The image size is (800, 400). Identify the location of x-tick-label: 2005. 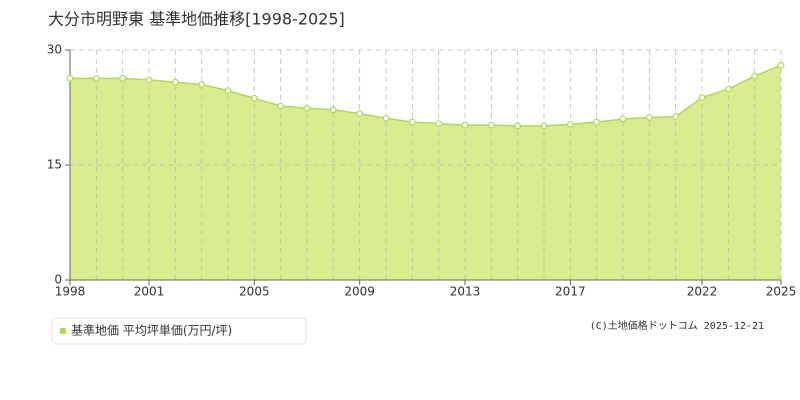
(254, 292).